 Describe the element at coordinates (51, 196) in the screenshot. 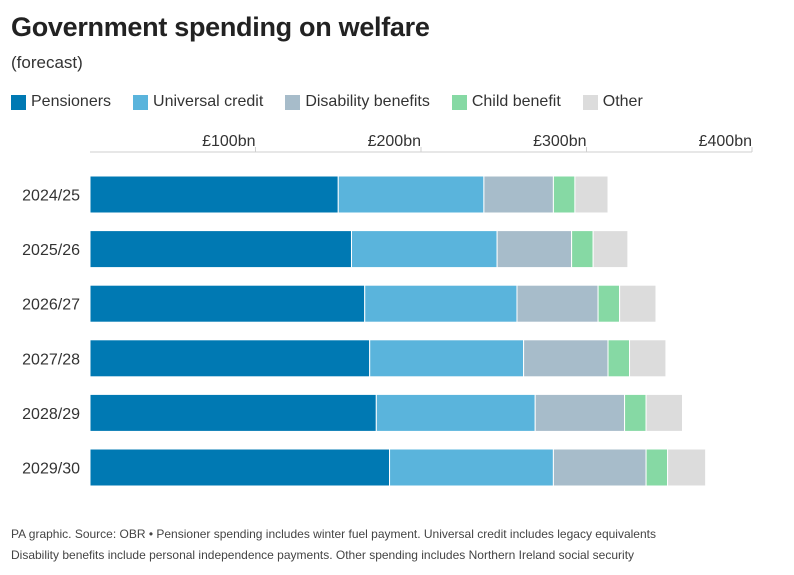

I see `category-label: 2024/25` at that location.